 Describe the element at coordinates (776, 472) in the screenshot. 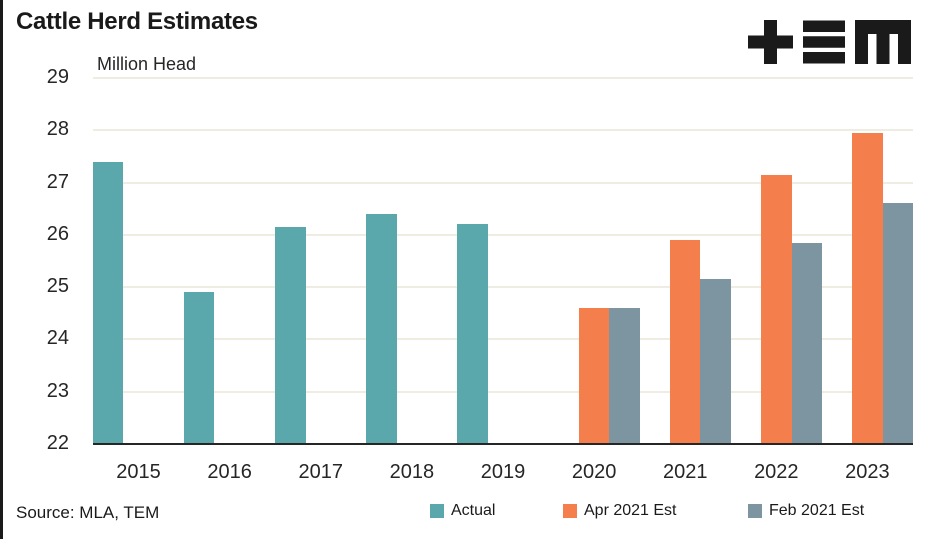

I see `x-tick-label-2022: 2022` at that location.